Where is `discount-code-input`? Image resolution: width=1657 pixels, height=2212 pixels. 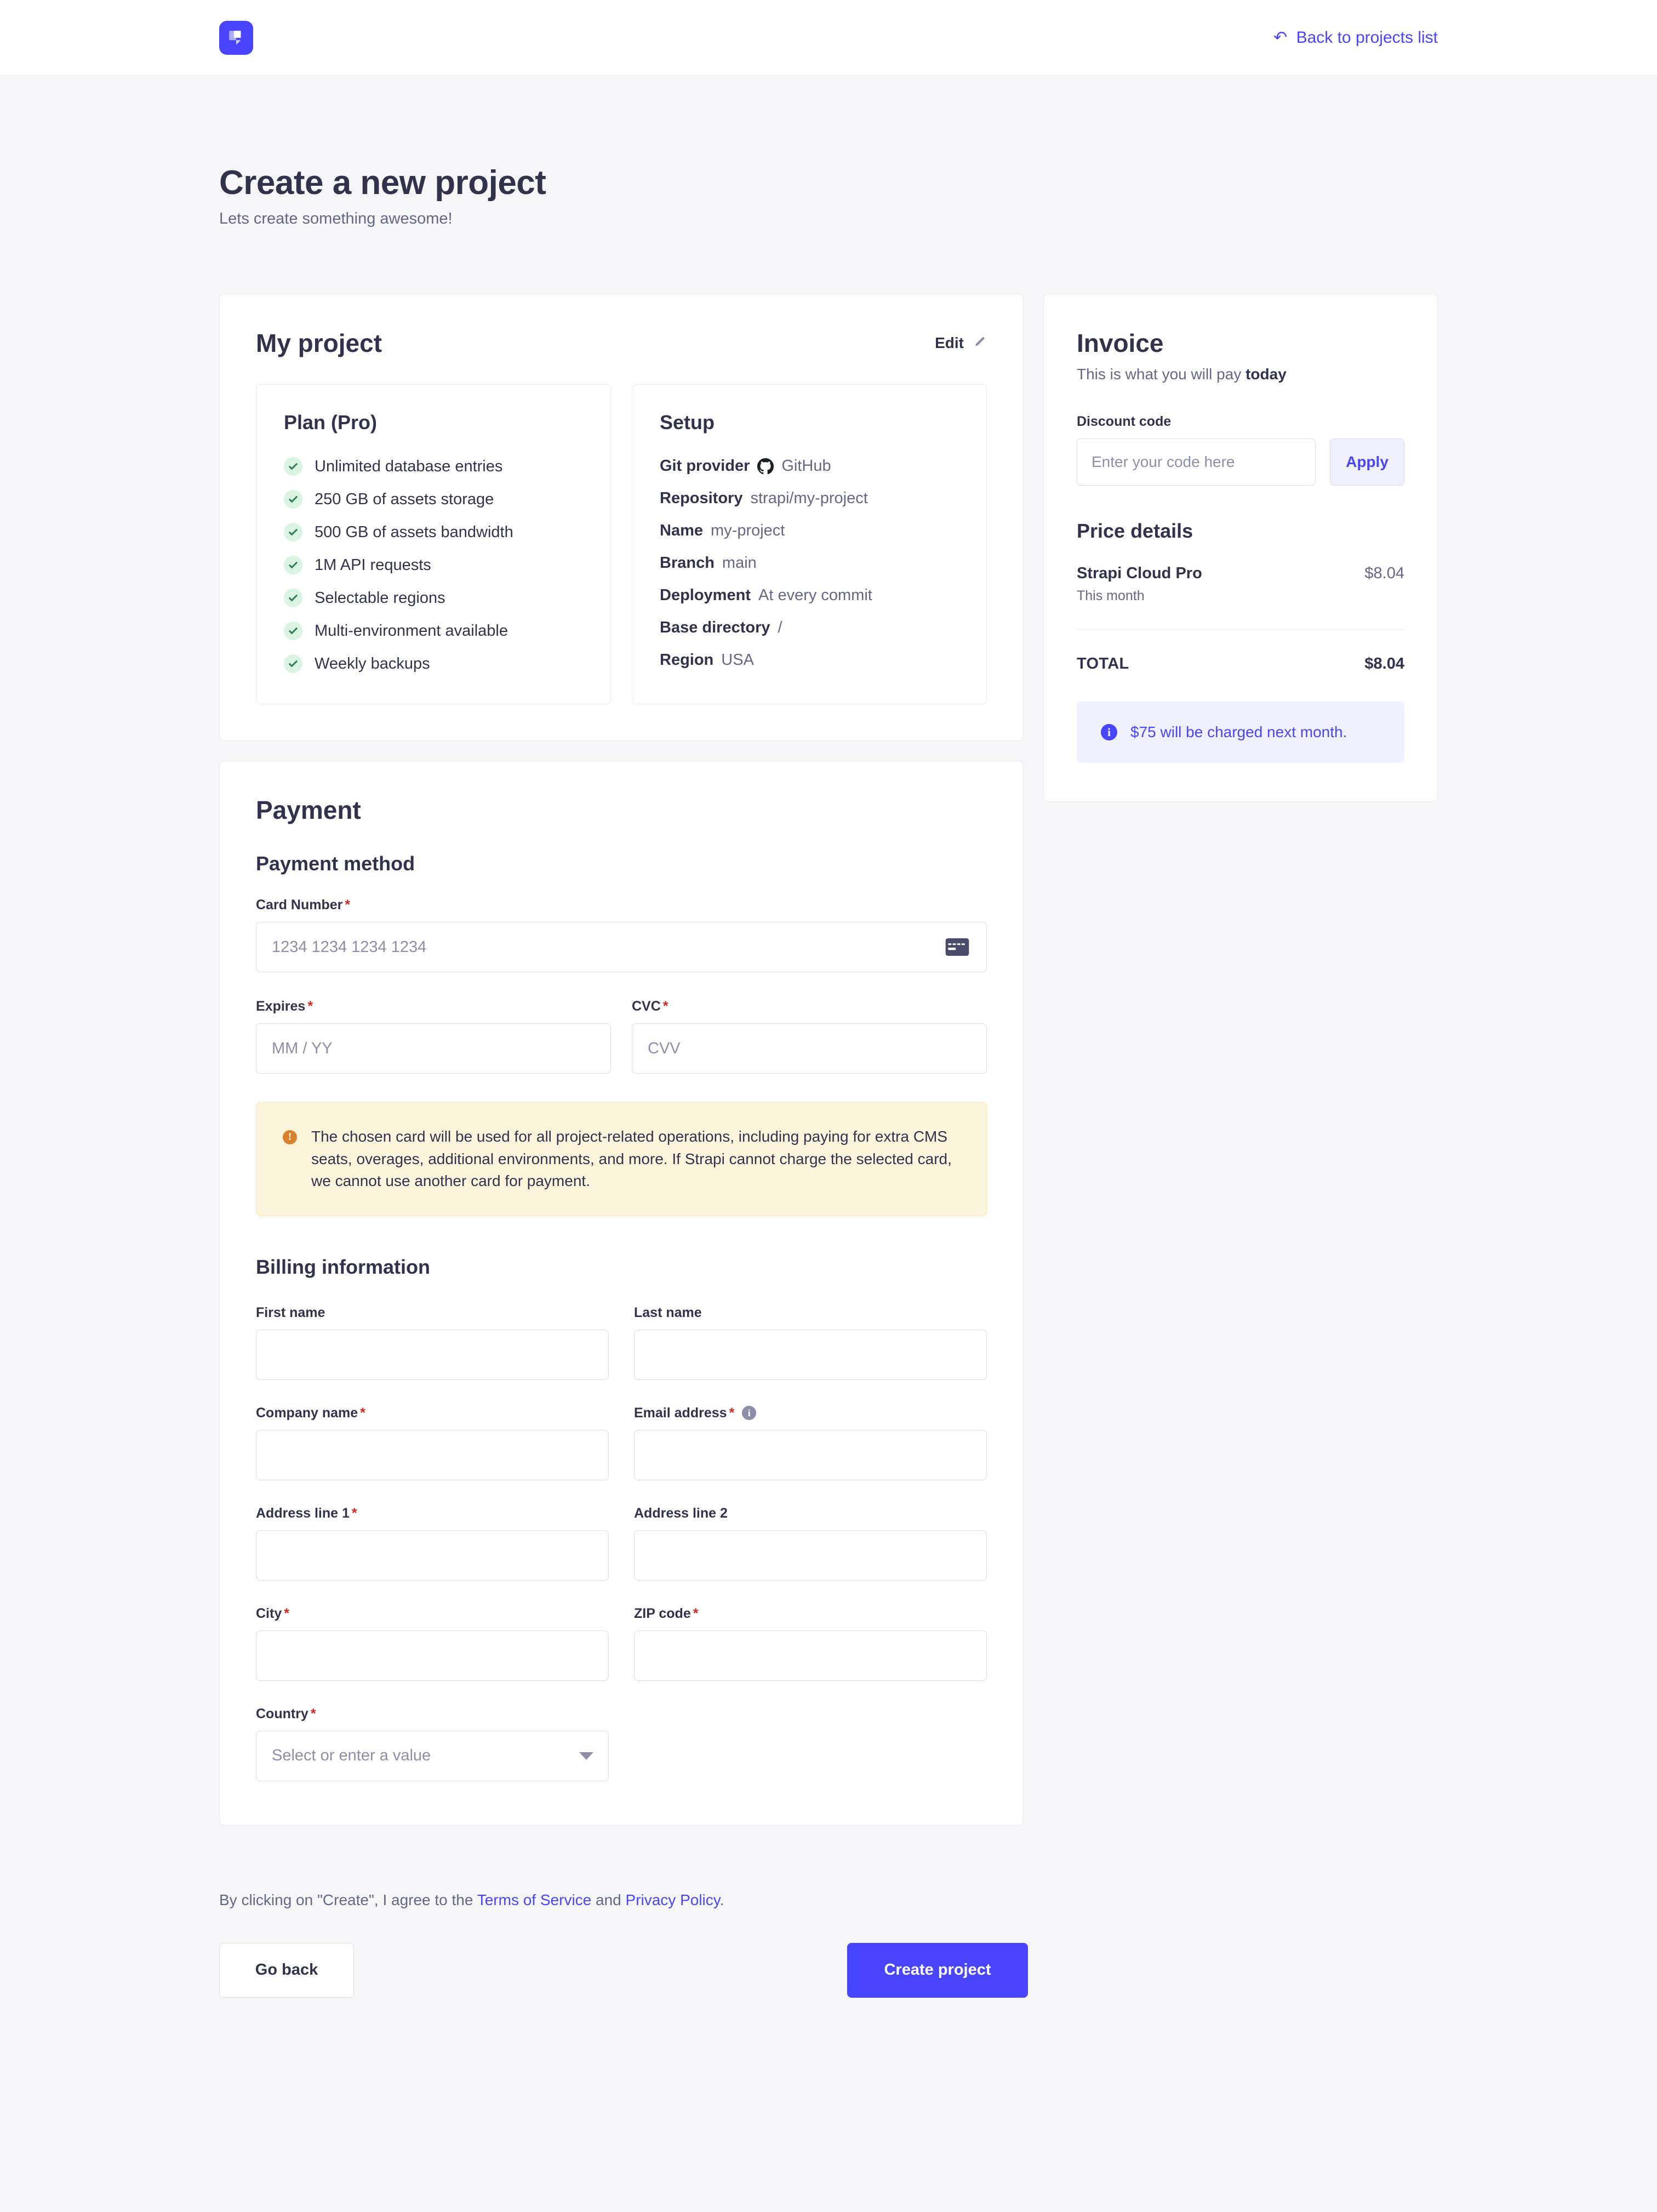
discount-code-input is located at coordinates (1196, 462).